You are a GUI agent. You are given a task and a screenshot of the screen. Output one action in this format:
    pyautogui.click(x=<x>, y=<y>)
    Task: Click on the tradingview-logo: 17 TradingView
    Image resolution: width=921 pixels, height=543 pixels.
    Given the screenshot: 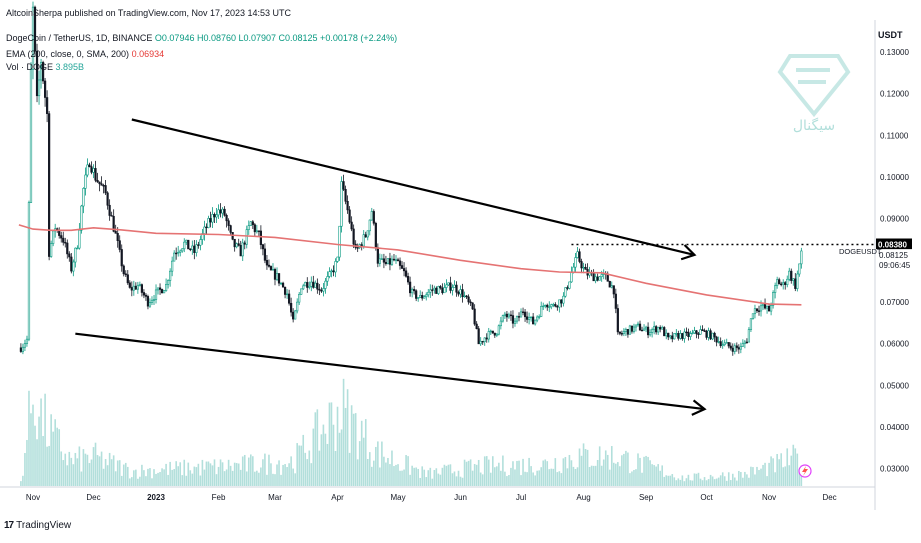 What is the action you would take?
    pyautogui.click(x=37, y=525)
    